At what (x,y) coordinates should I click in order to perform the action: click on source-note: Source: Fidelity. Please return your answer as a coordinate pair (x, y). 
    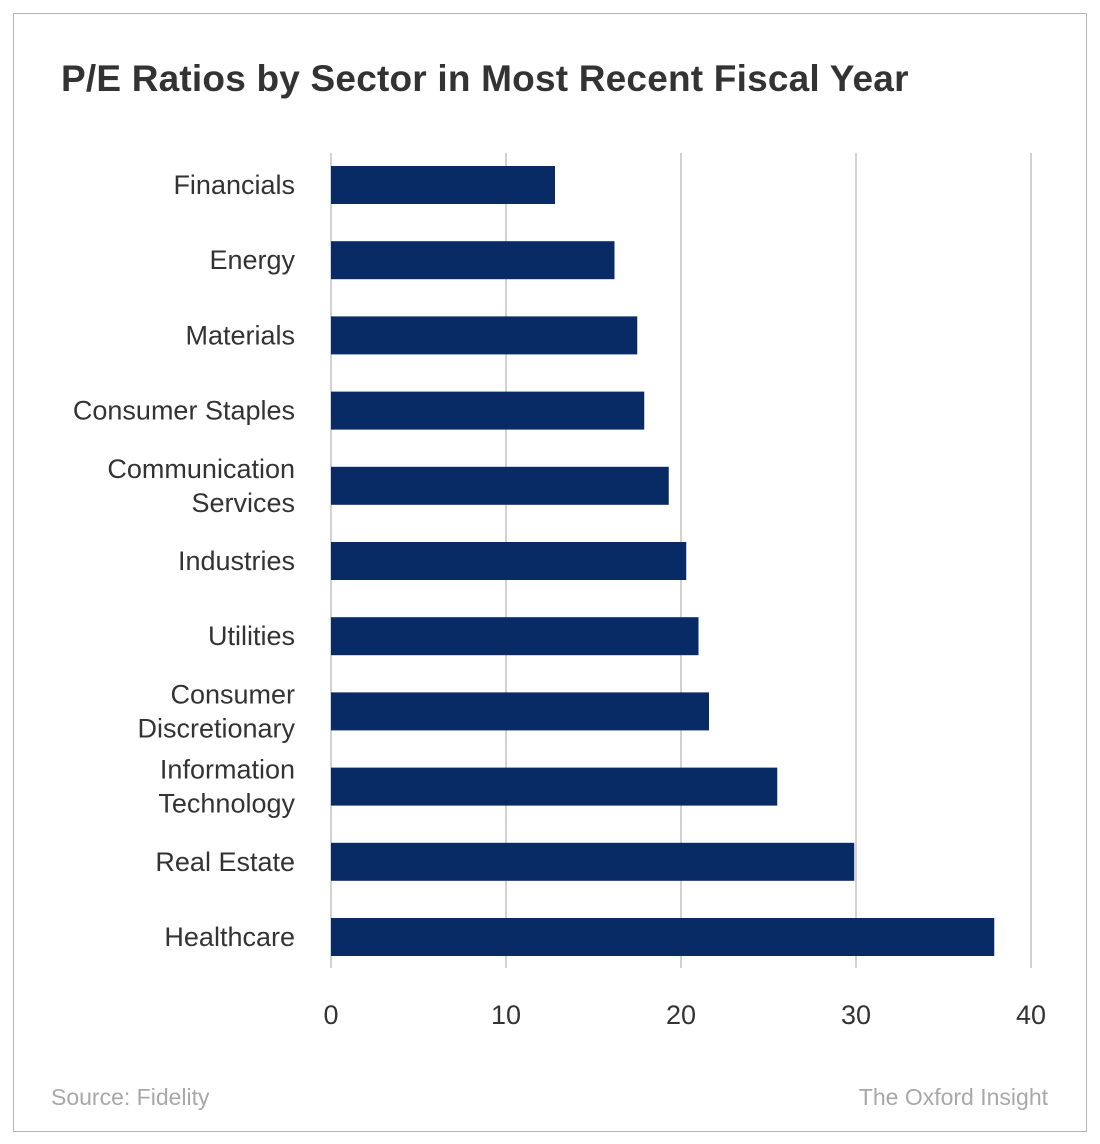
    Looking at the image, I should click on (130, 1097).